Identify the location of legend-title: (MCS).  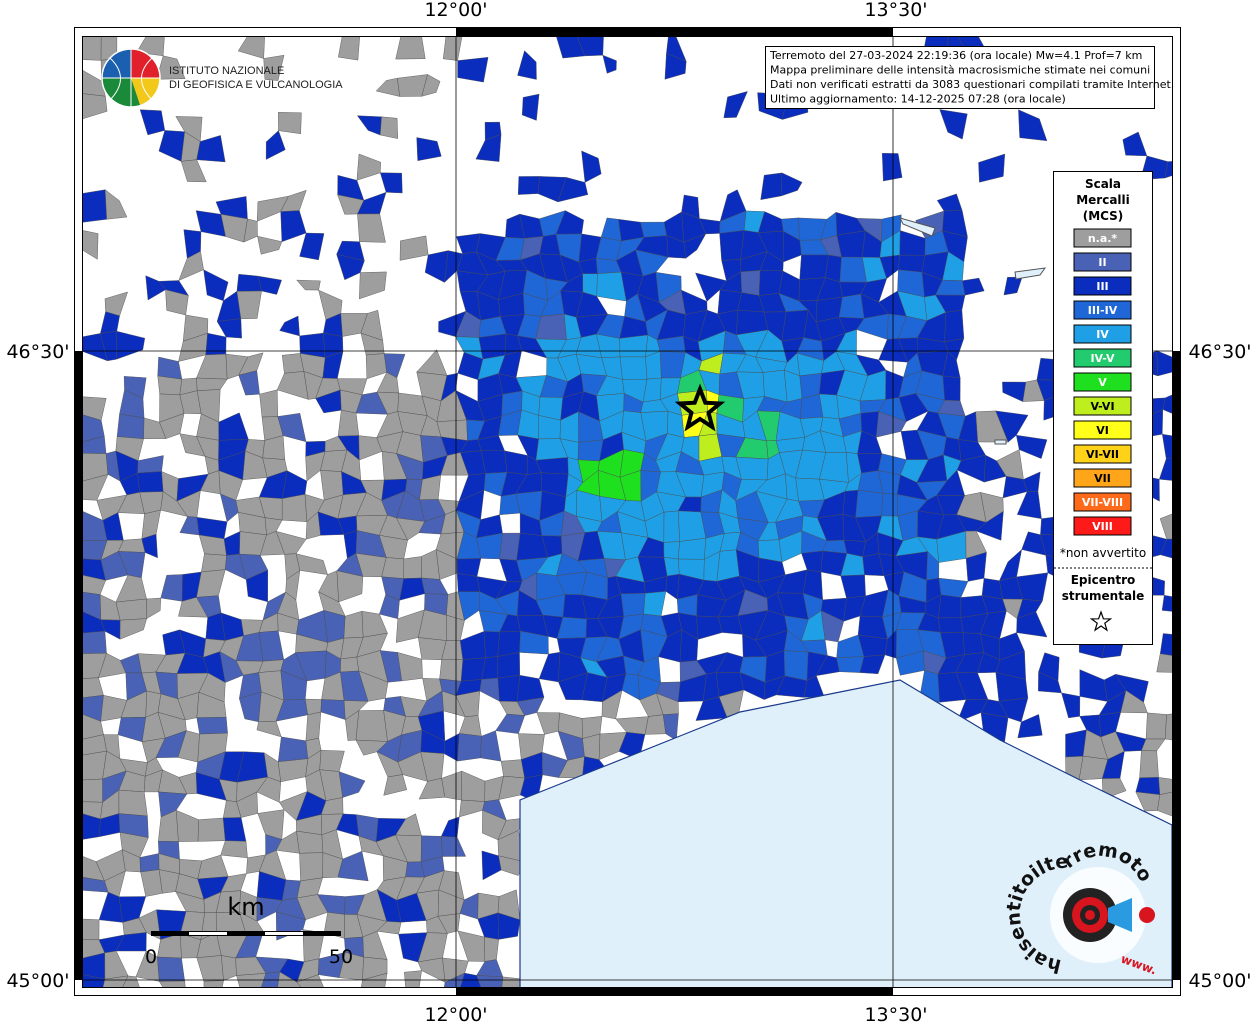
(1103, 216).